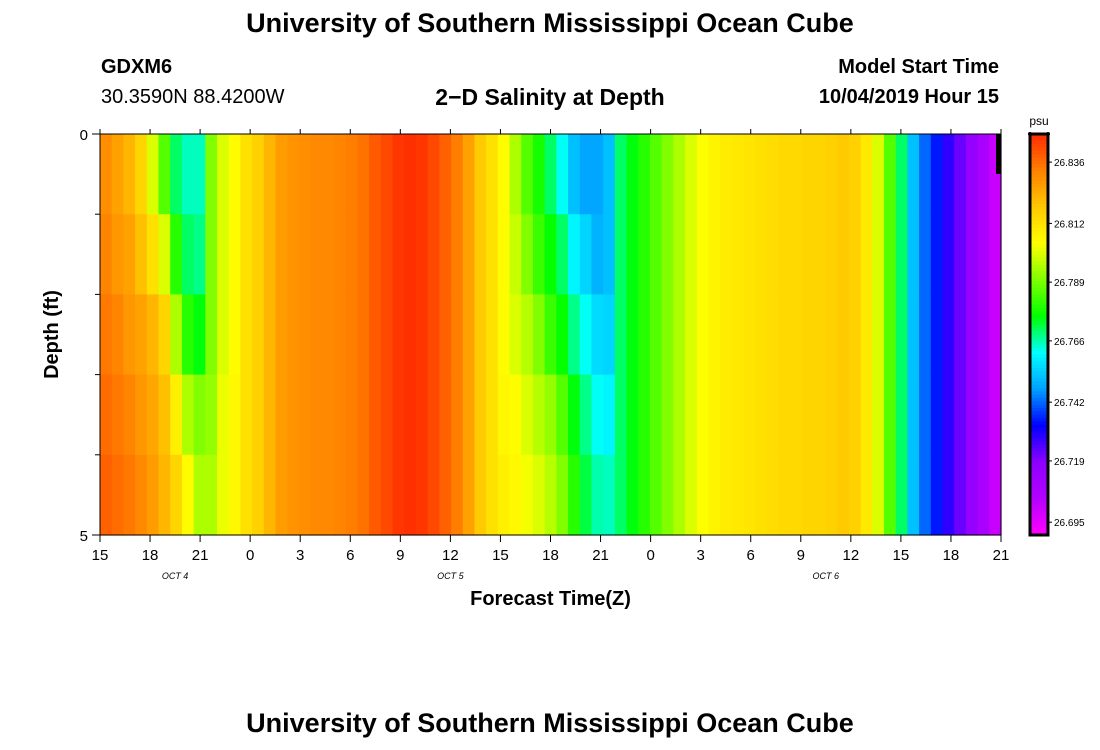 The height and width of the screenshot is (750, 1100). What do you see at coordinates (801, 555) in the screenshot?
I see `x-tick-label: 9` at bounding box center [801, 555].